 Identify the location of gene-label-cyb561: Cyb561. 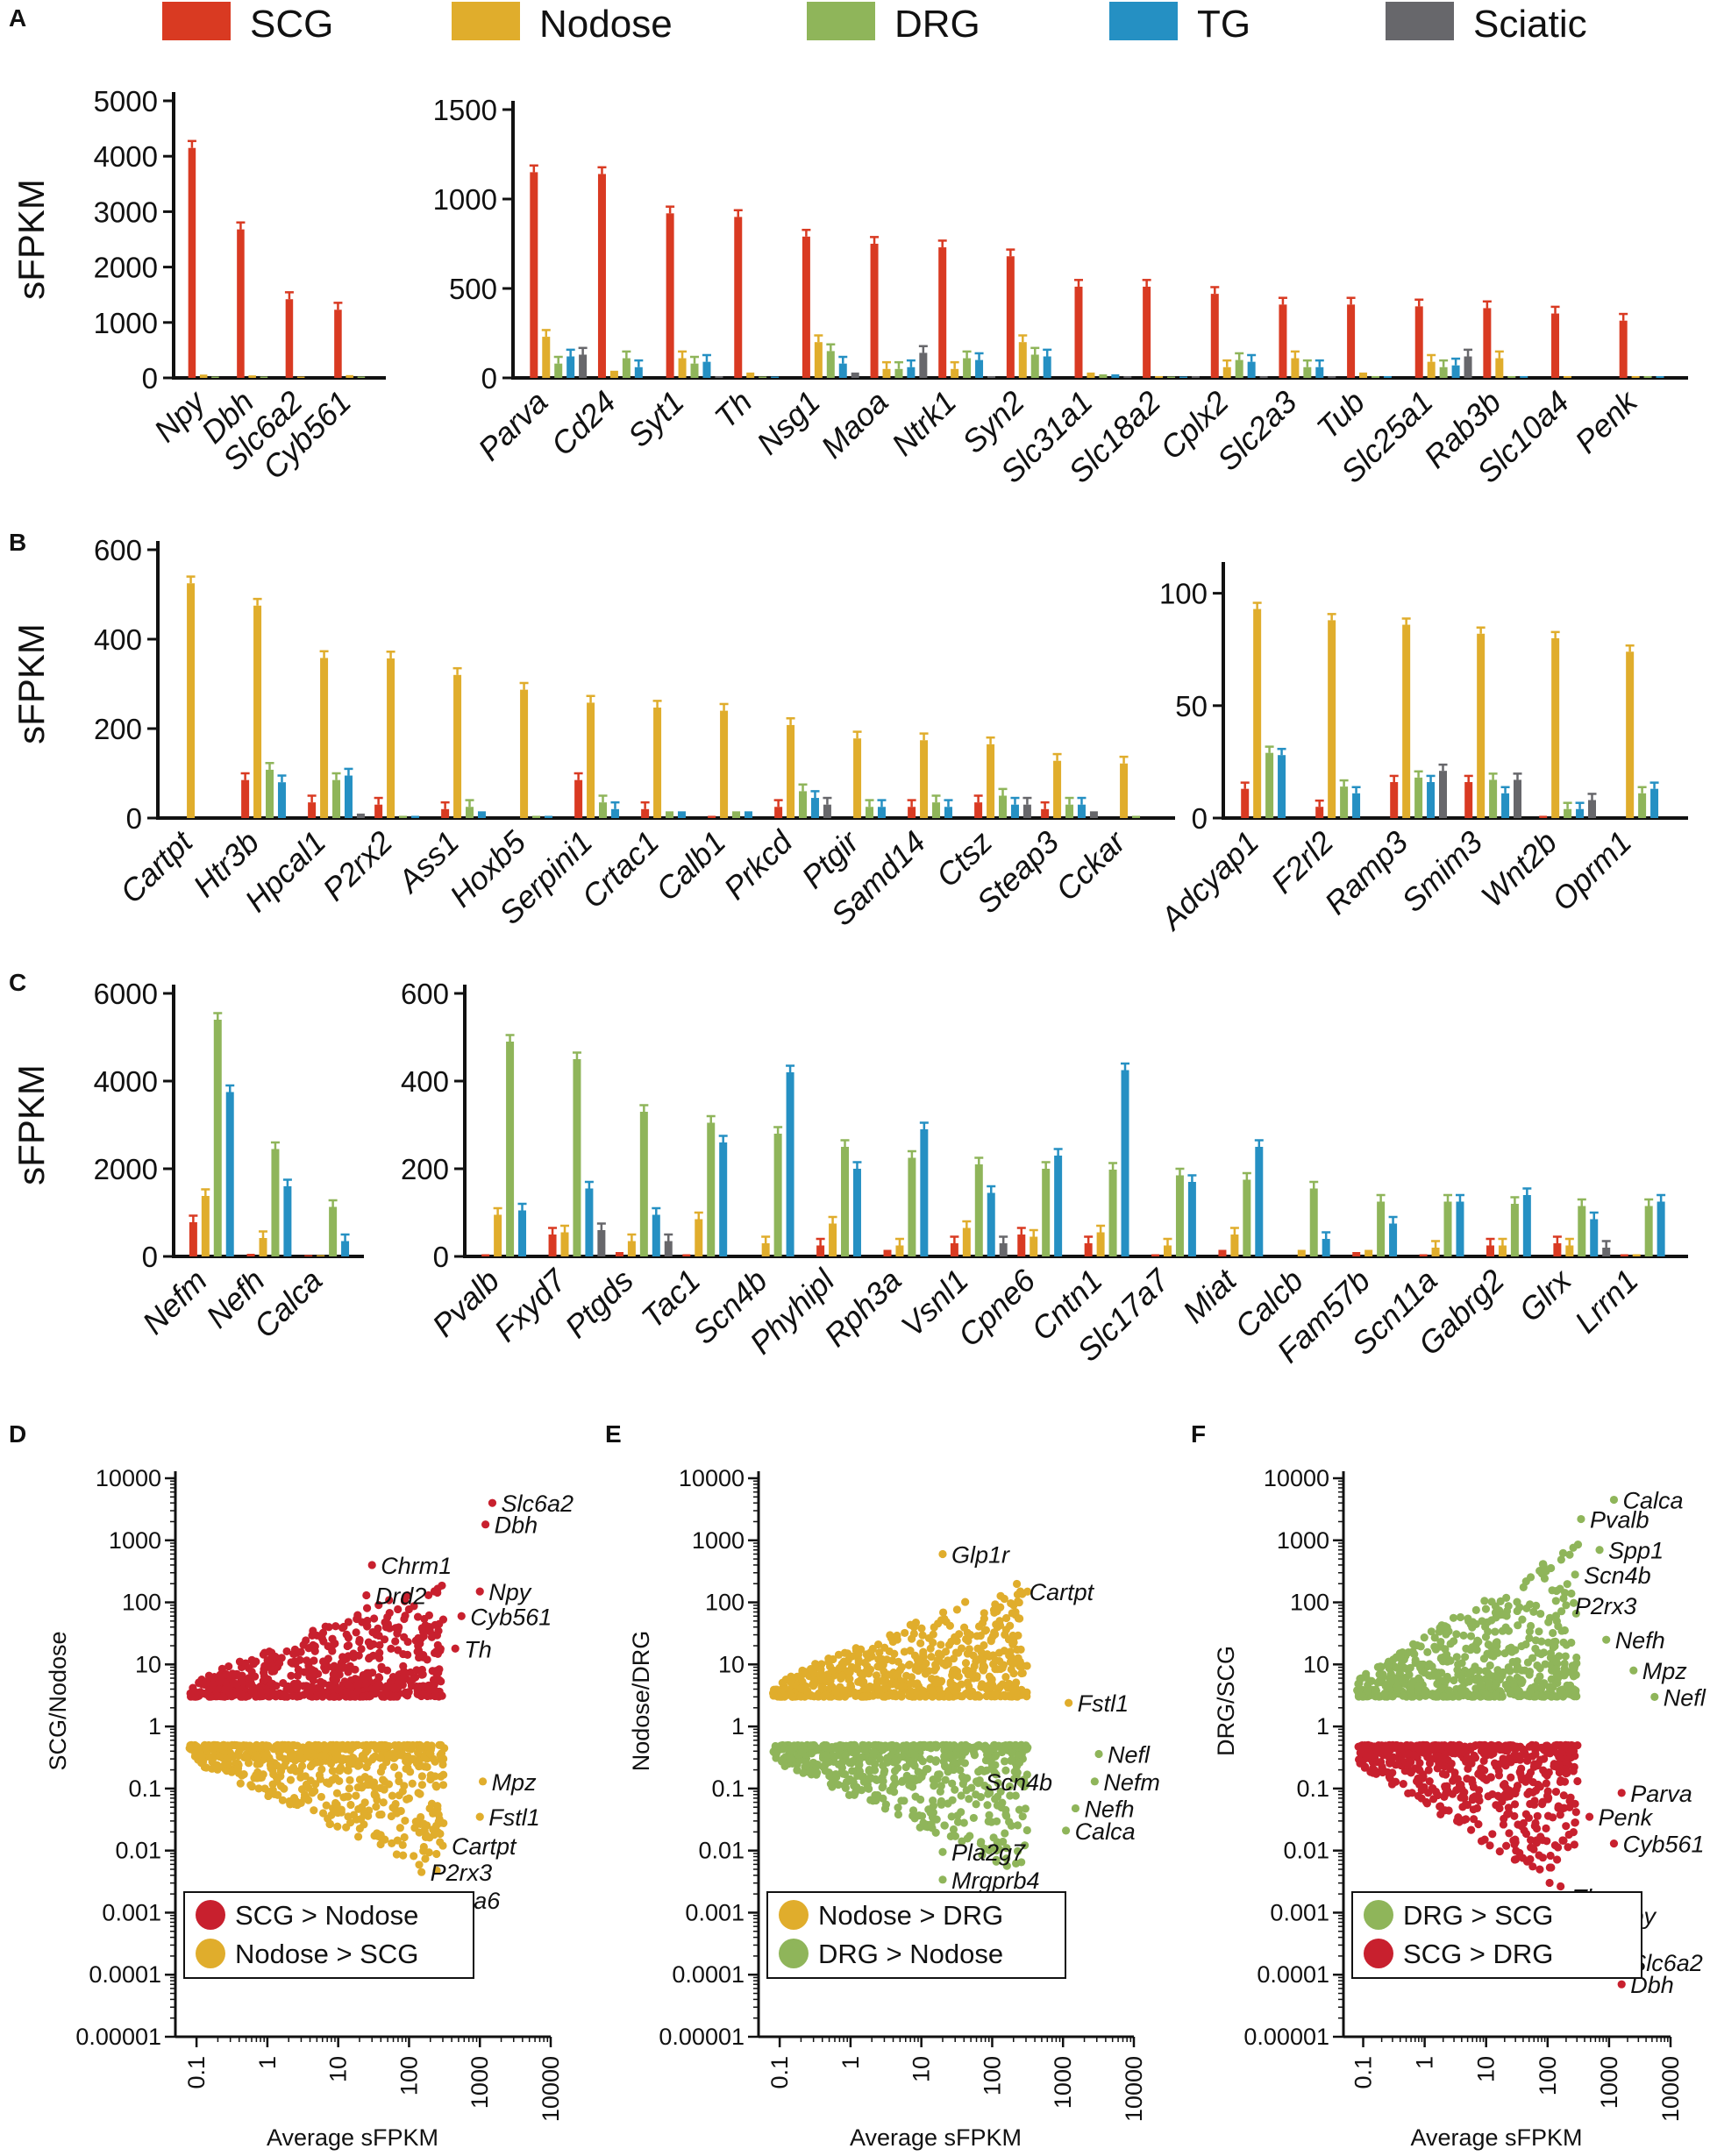
(511, 1617).